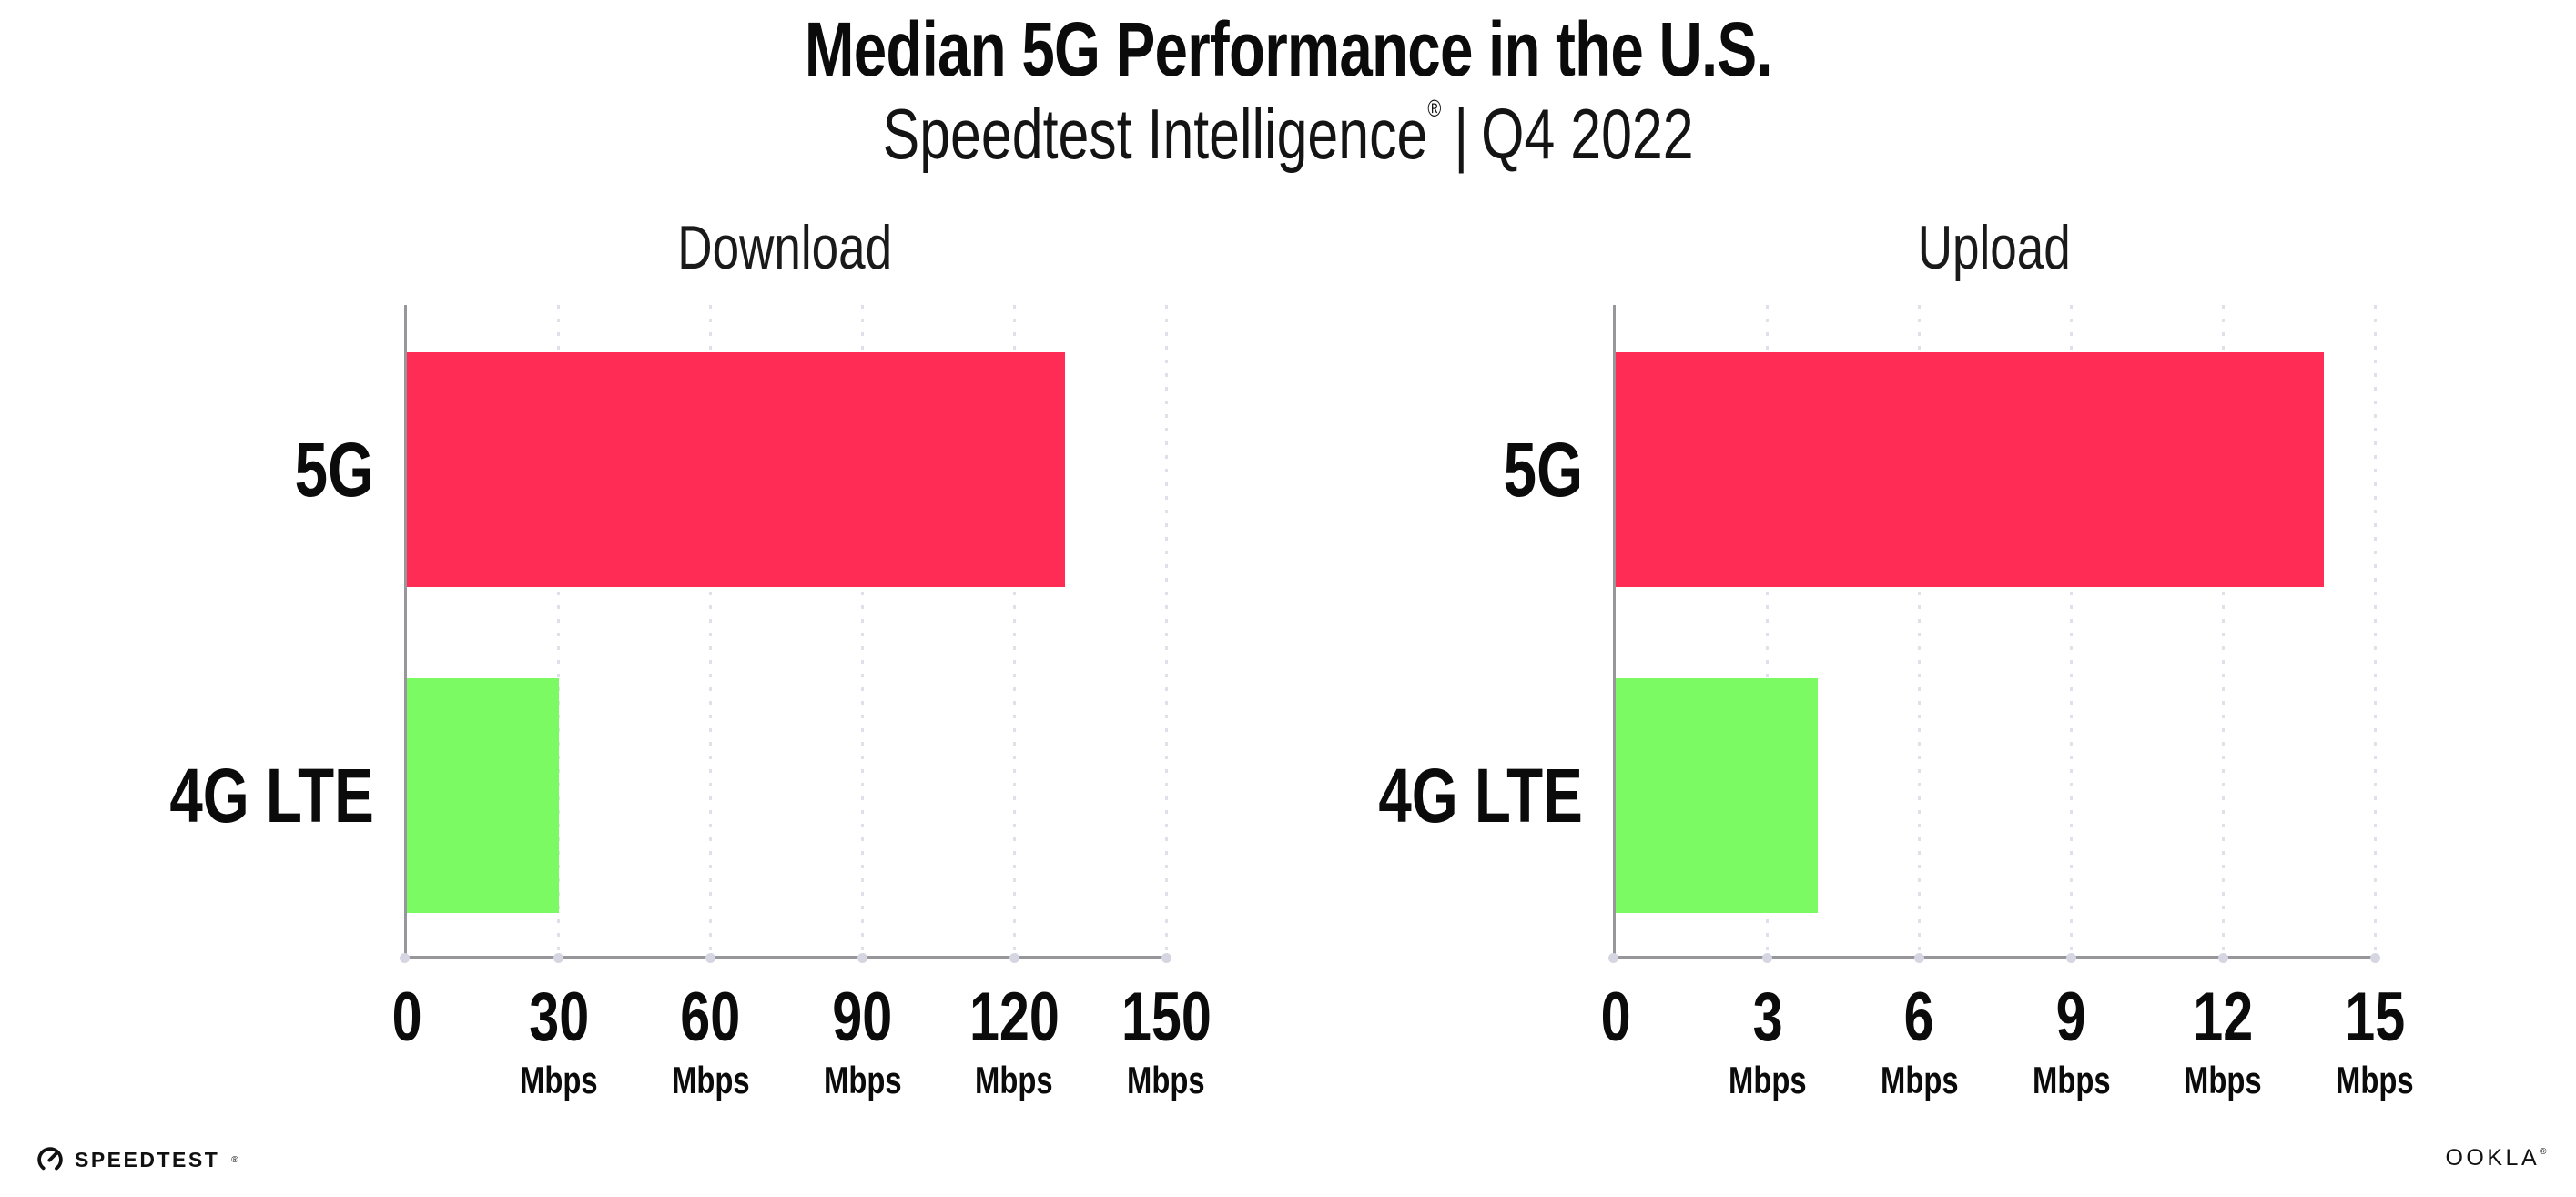  Describe the element at coordinates (1166, 1018) in the screenshot. I see `tick-label: 150` at that location.